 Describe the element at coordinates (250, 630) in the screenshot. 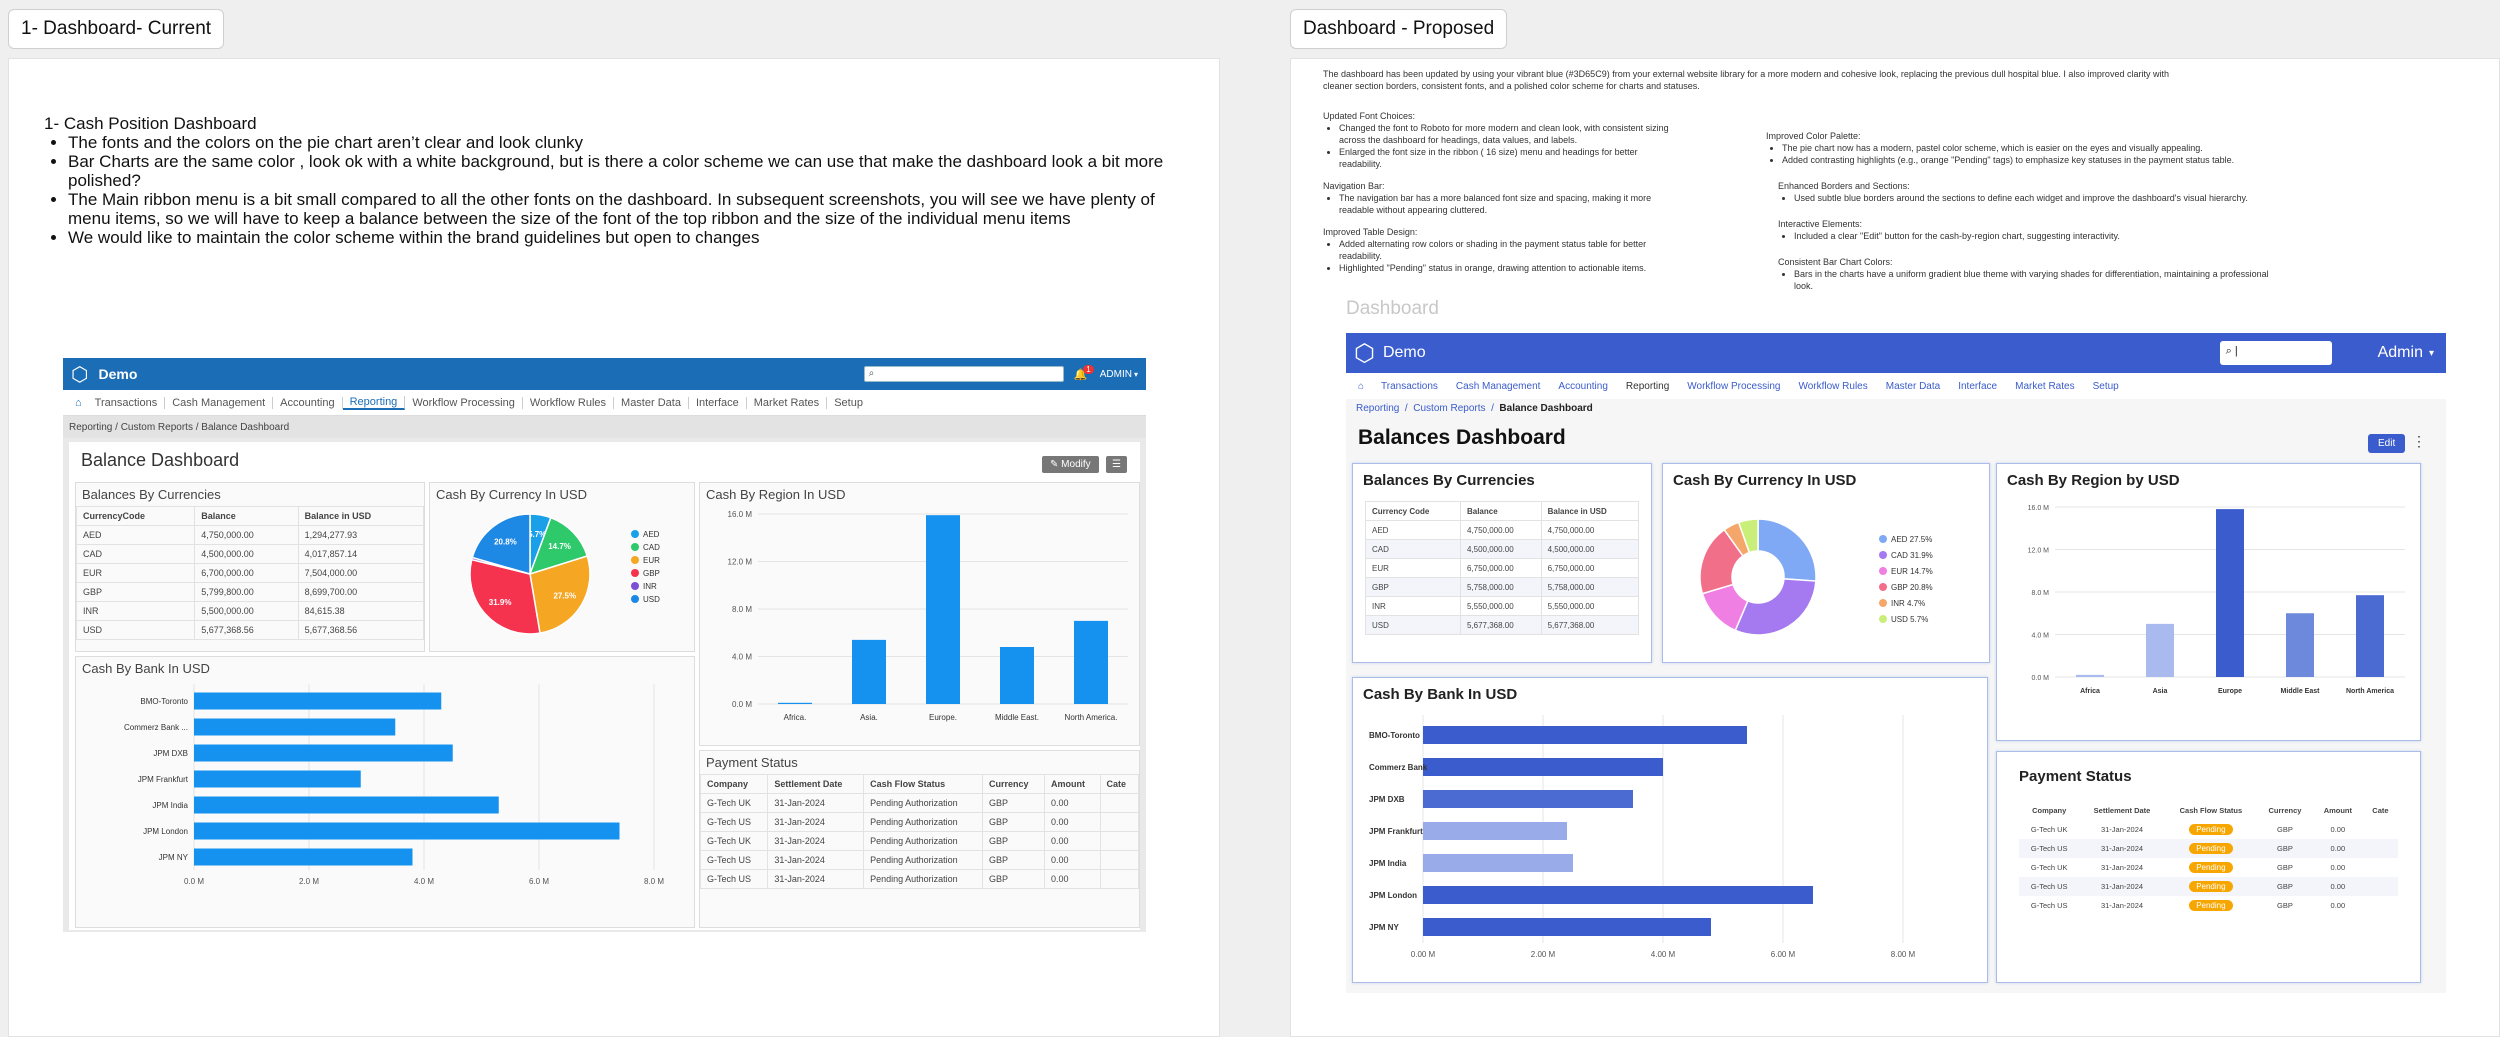

I see `table-row: USD 5,677,368.56 5,677,368.56` at that location.